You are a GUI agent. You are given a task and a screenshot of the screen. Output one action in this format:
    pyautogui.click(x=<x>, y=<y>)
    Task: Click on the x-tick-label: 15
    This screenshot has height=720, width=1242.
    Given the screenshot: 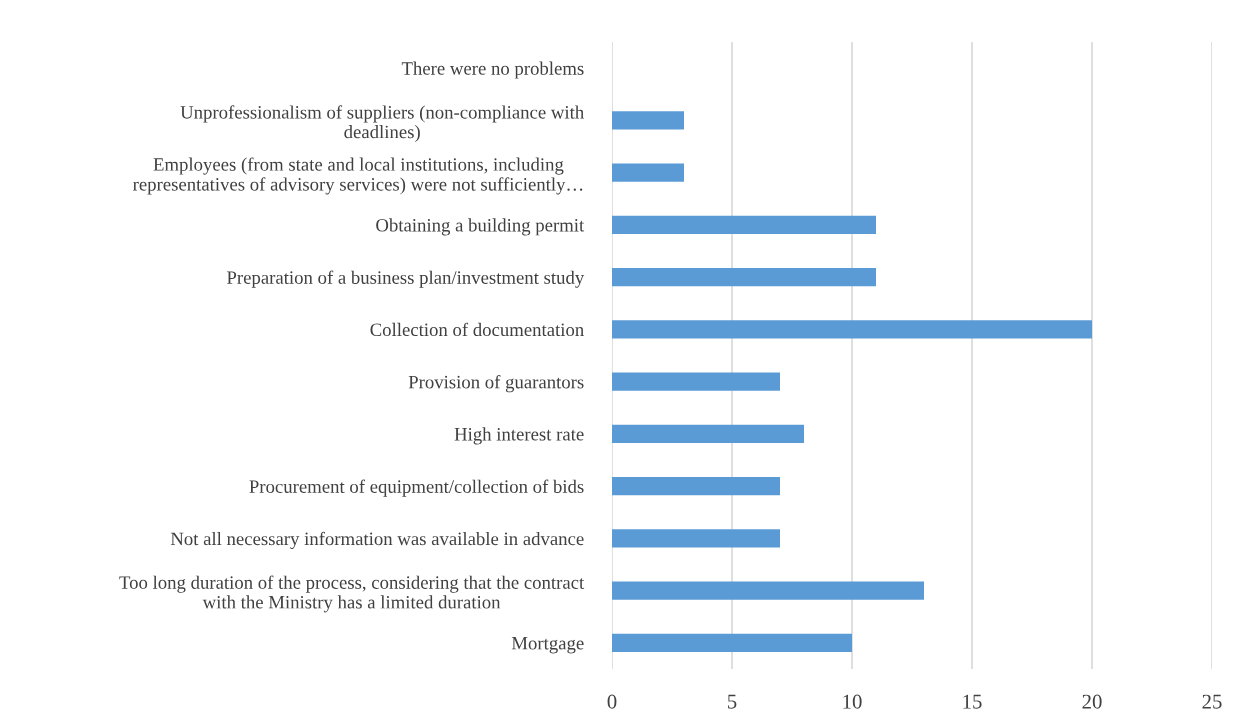 What is the action you would take?
    pyautogui.click(x=972, y=701)
    